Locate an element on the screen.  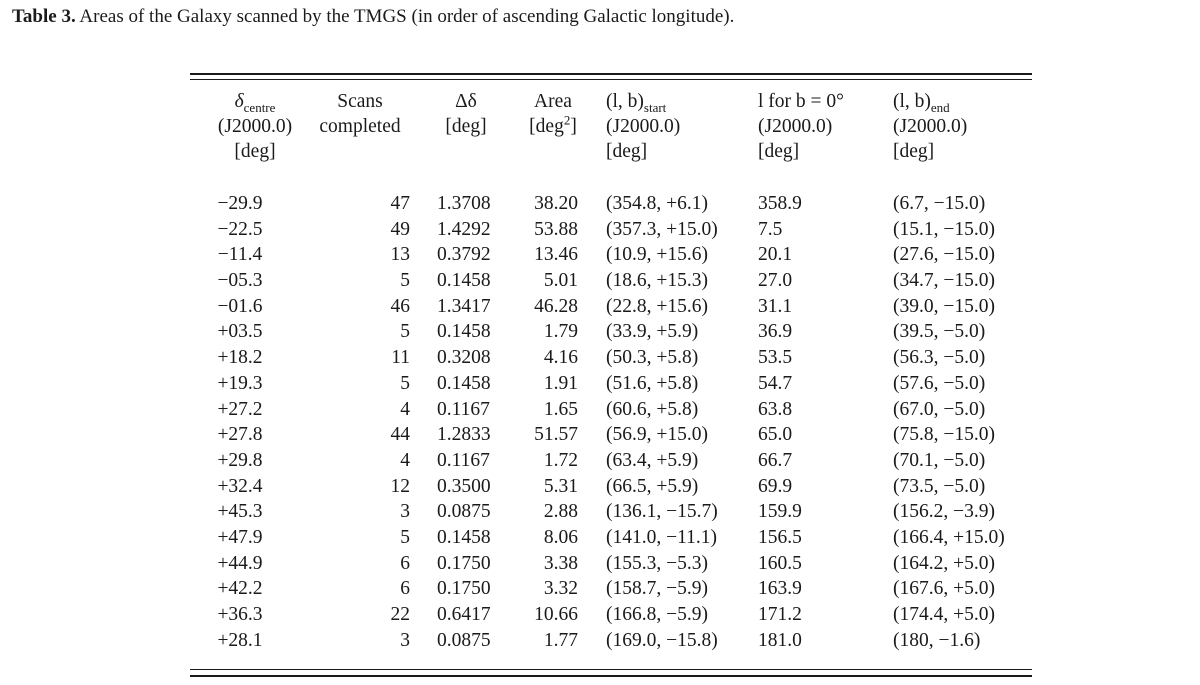
cell-delta-delta: 1.3708 is located at coordinates (464, 203).